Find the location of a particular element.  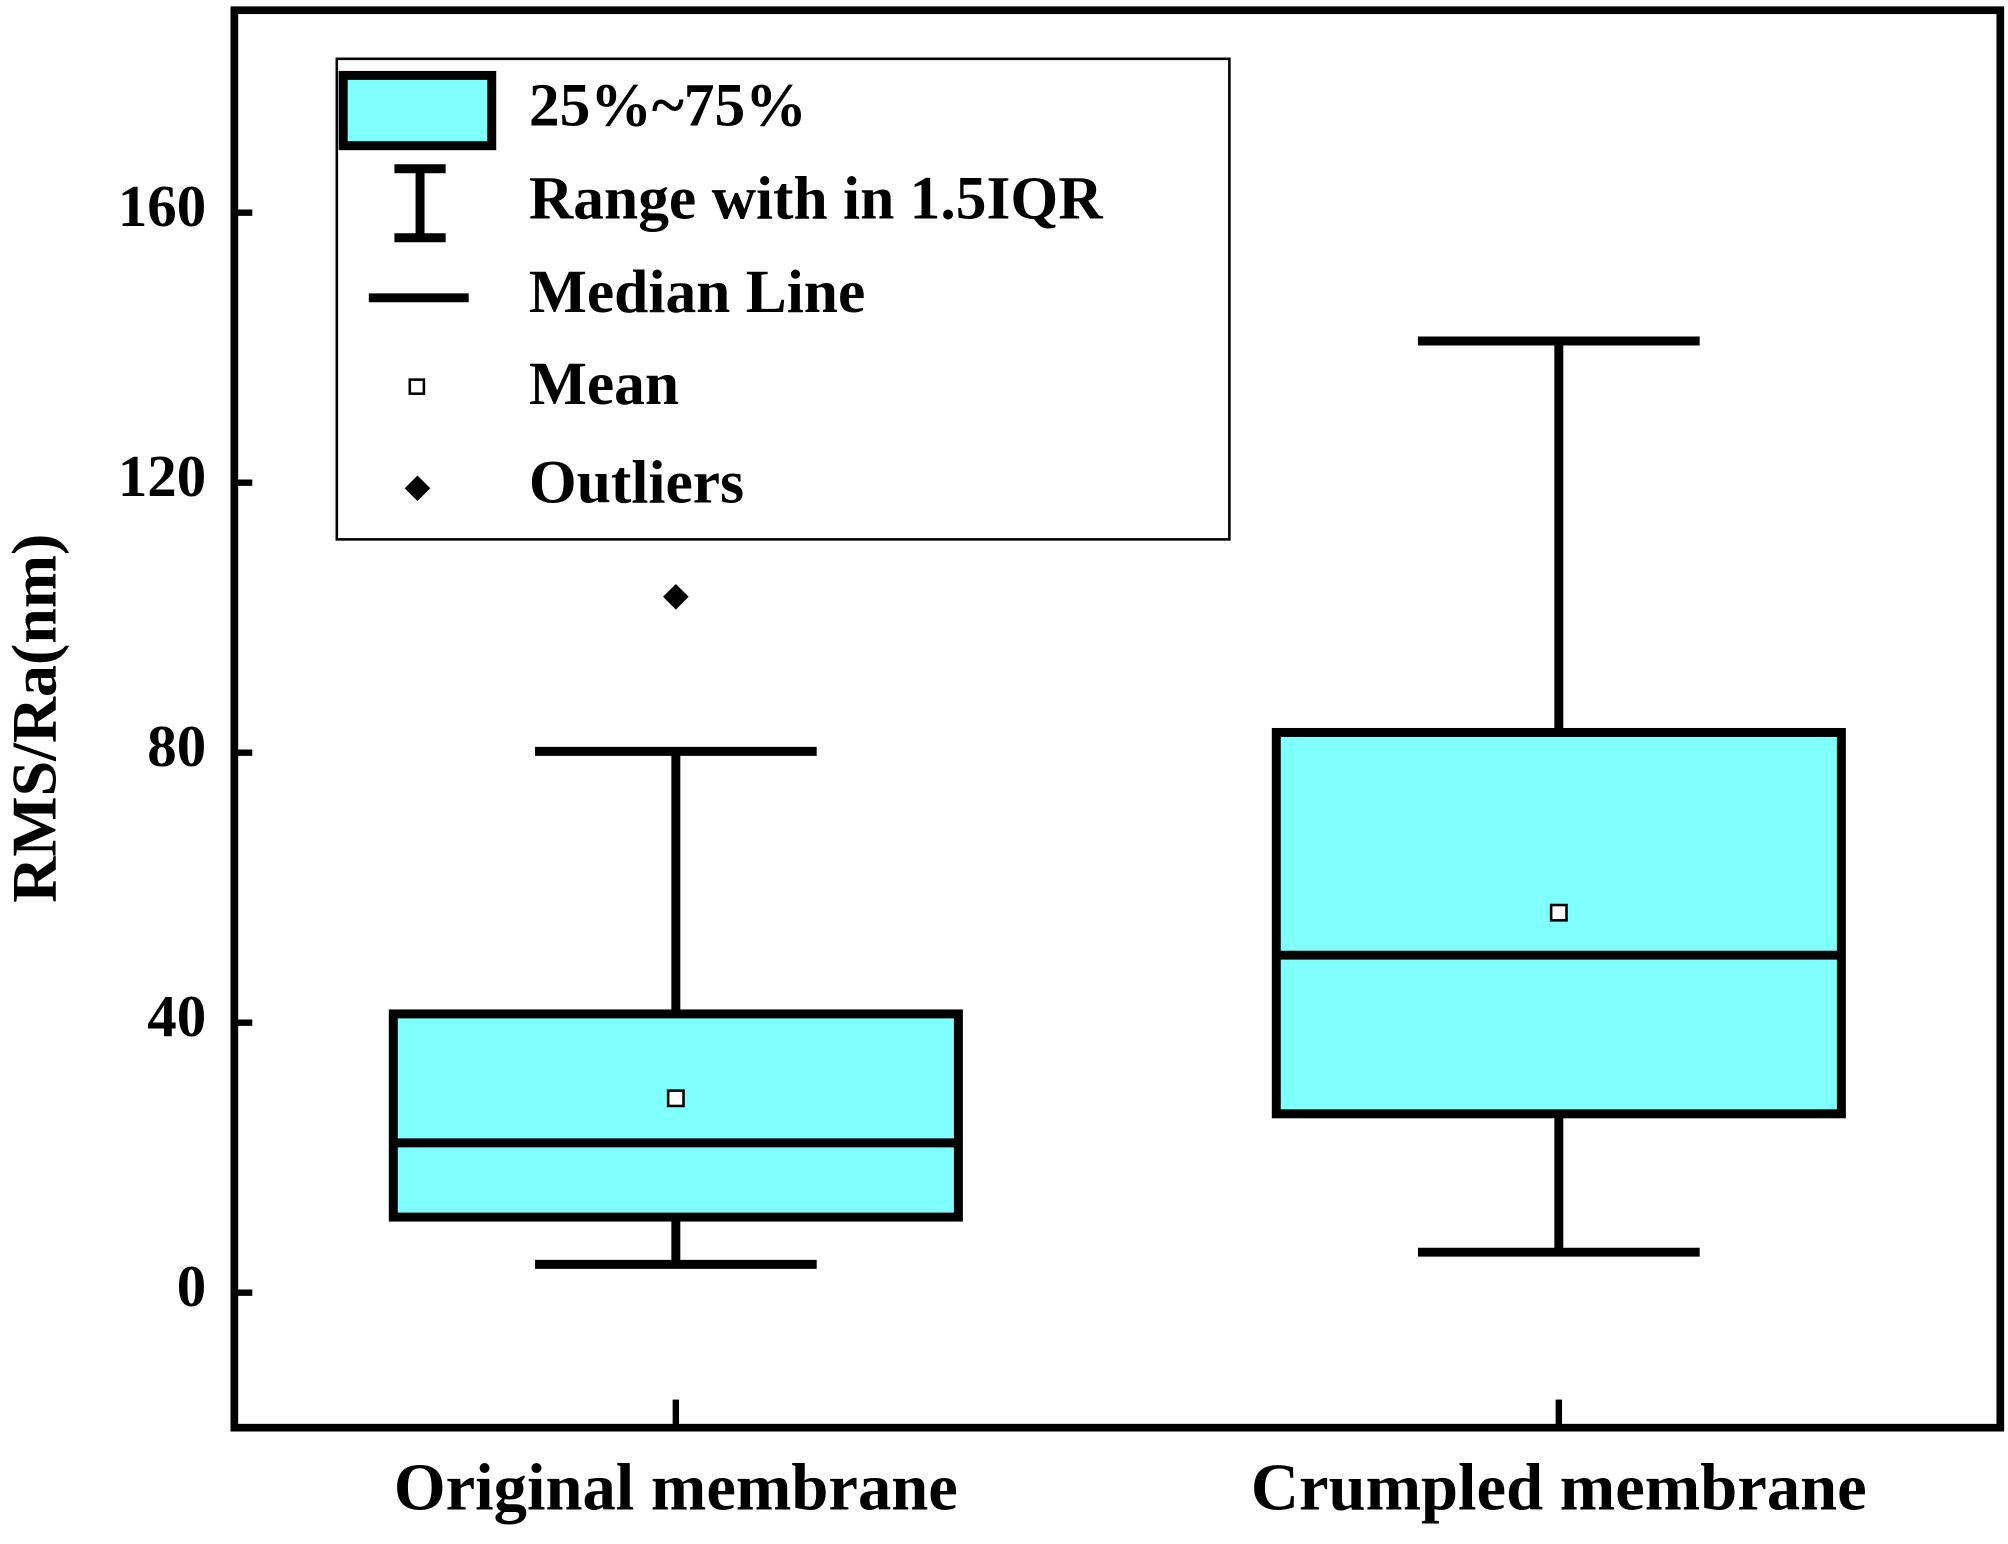

y-tick-label: 80 is located at coordinates (176, 746).